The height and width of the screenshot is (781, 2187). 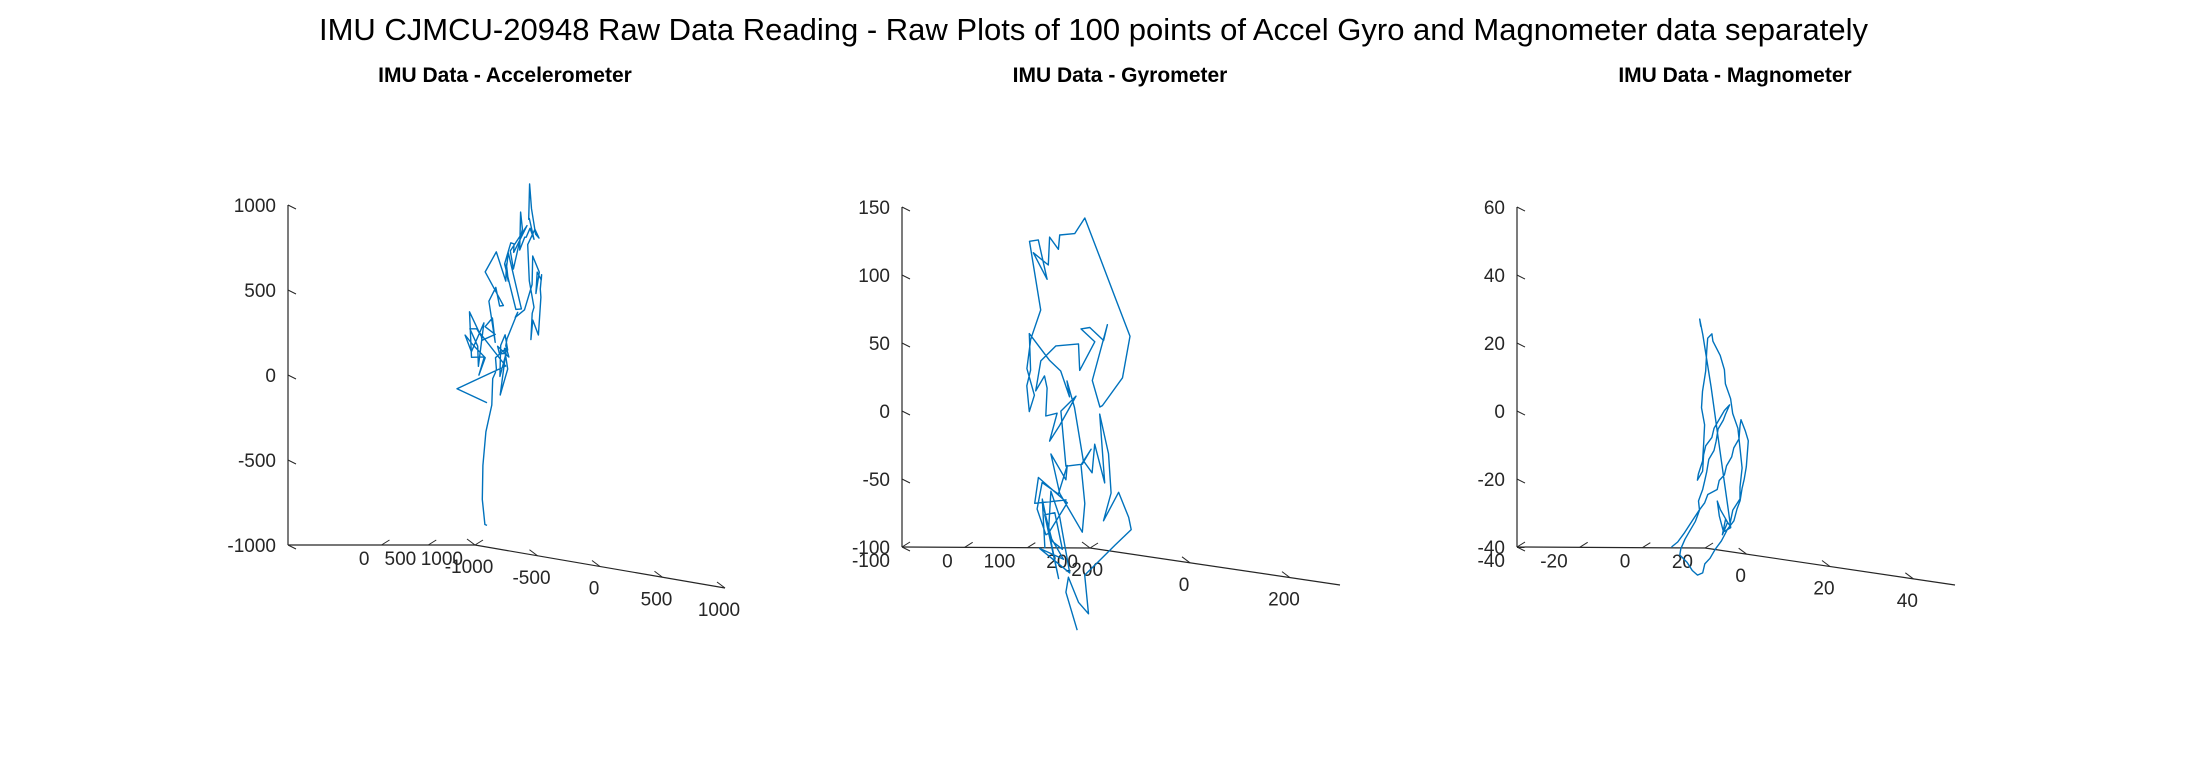 I want to click on y-tick-label: 20, so click(x=1682, y=562).